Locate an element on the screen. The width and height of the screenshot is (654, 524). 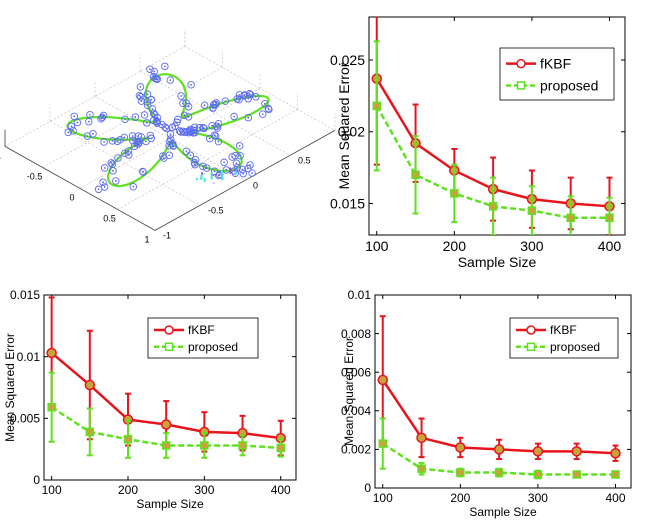
y-tick-label: 0.01 is located at coordinates (29, 357).